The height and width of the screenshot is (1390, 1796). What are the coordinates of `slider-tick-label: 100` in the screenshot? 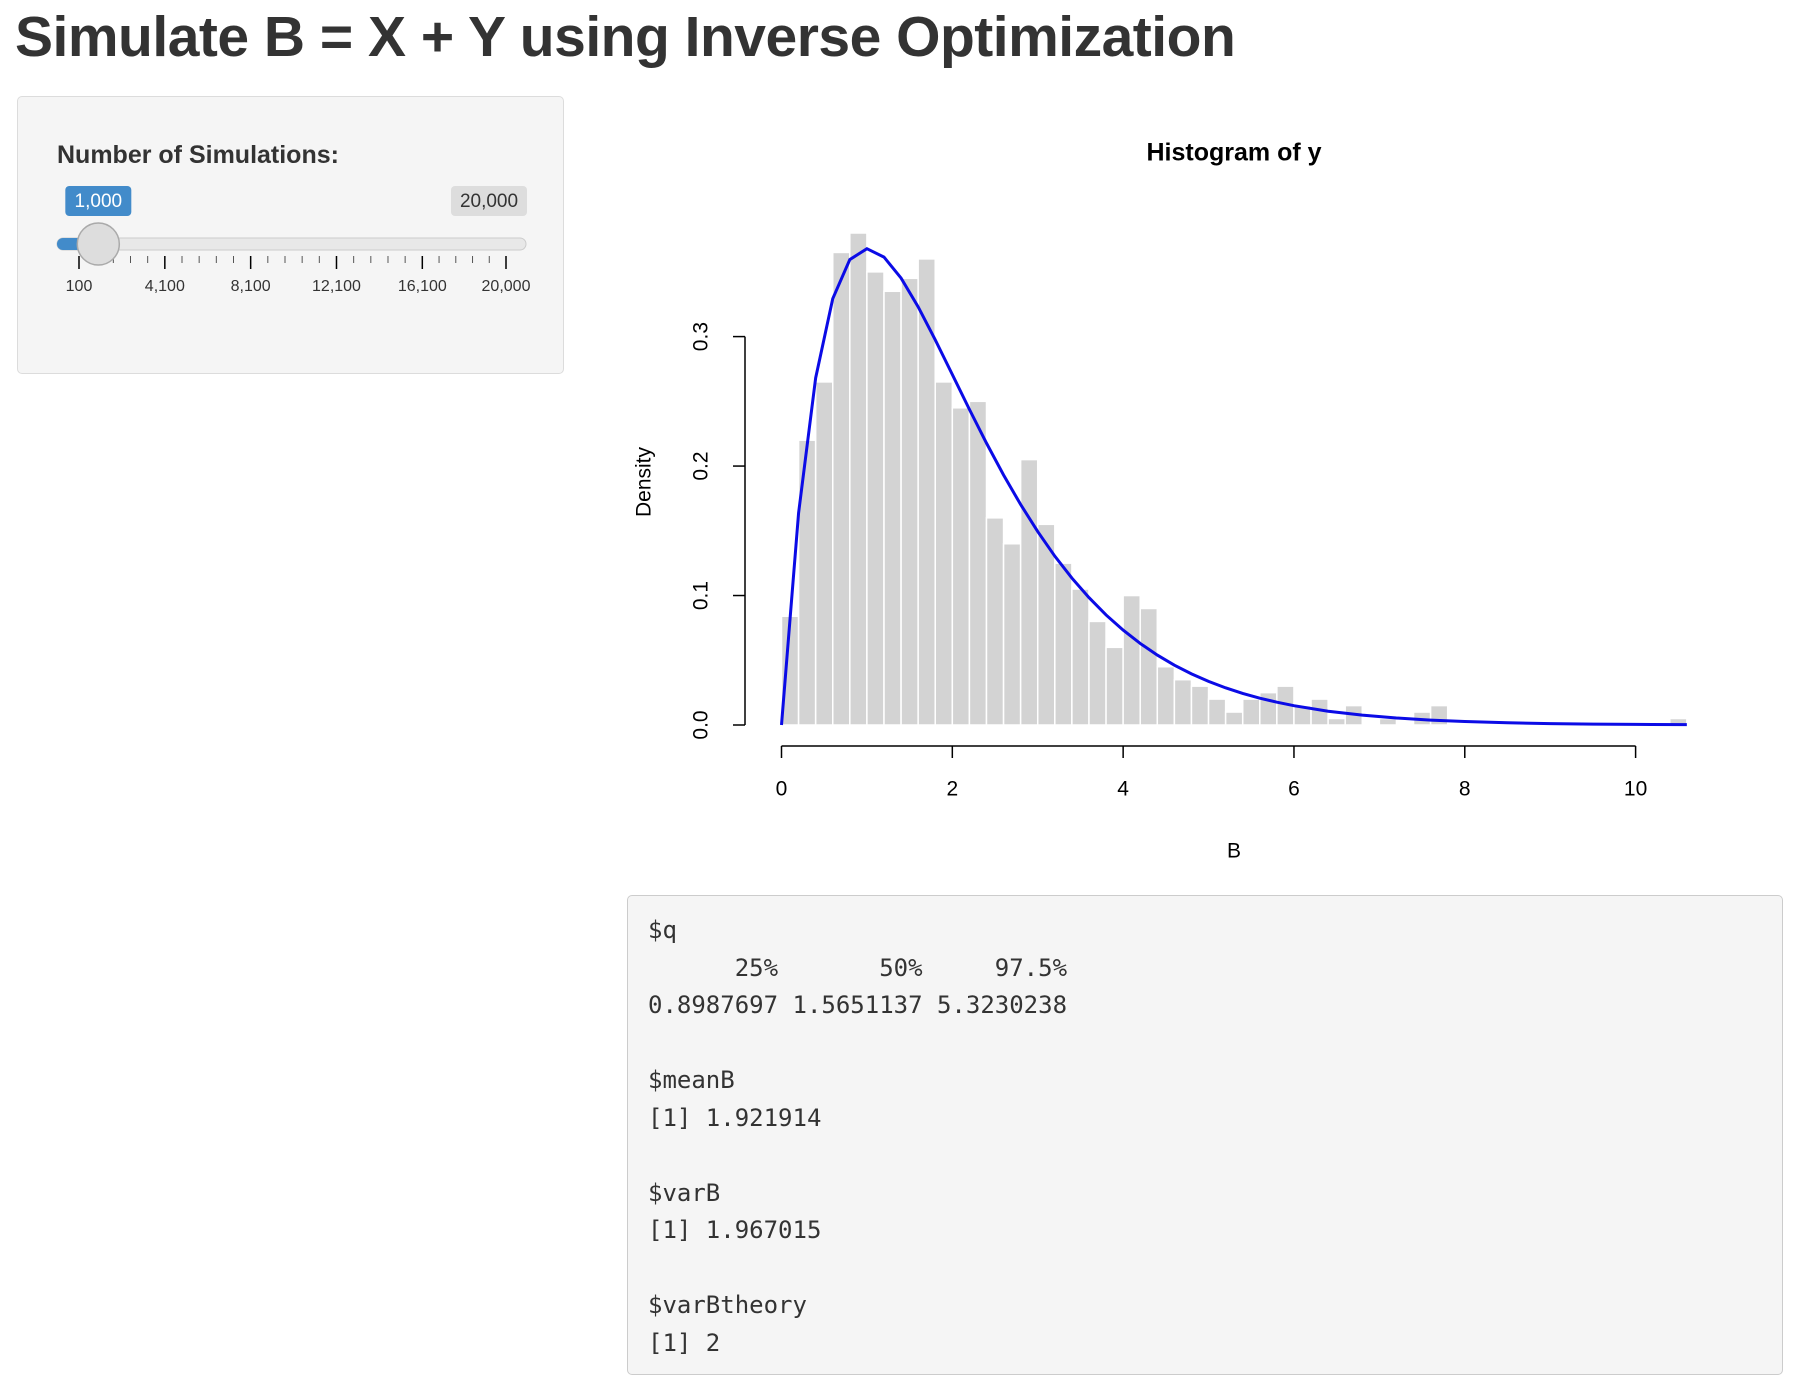 It's located at (79, 286).